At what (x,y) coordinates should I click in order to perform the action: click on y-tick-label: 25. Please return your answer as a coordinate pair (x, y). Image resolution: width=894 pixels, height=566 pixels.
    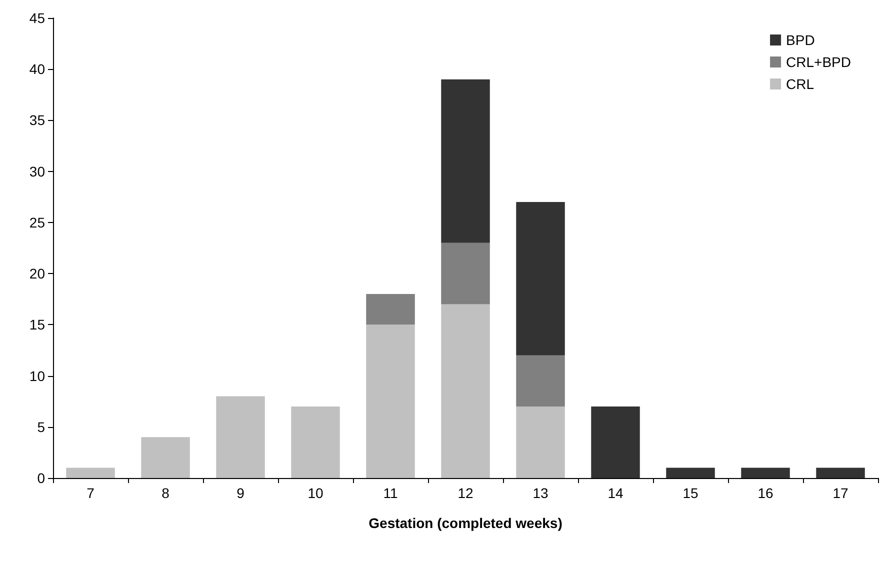
    Looking at the image, I should click on (37, 222).